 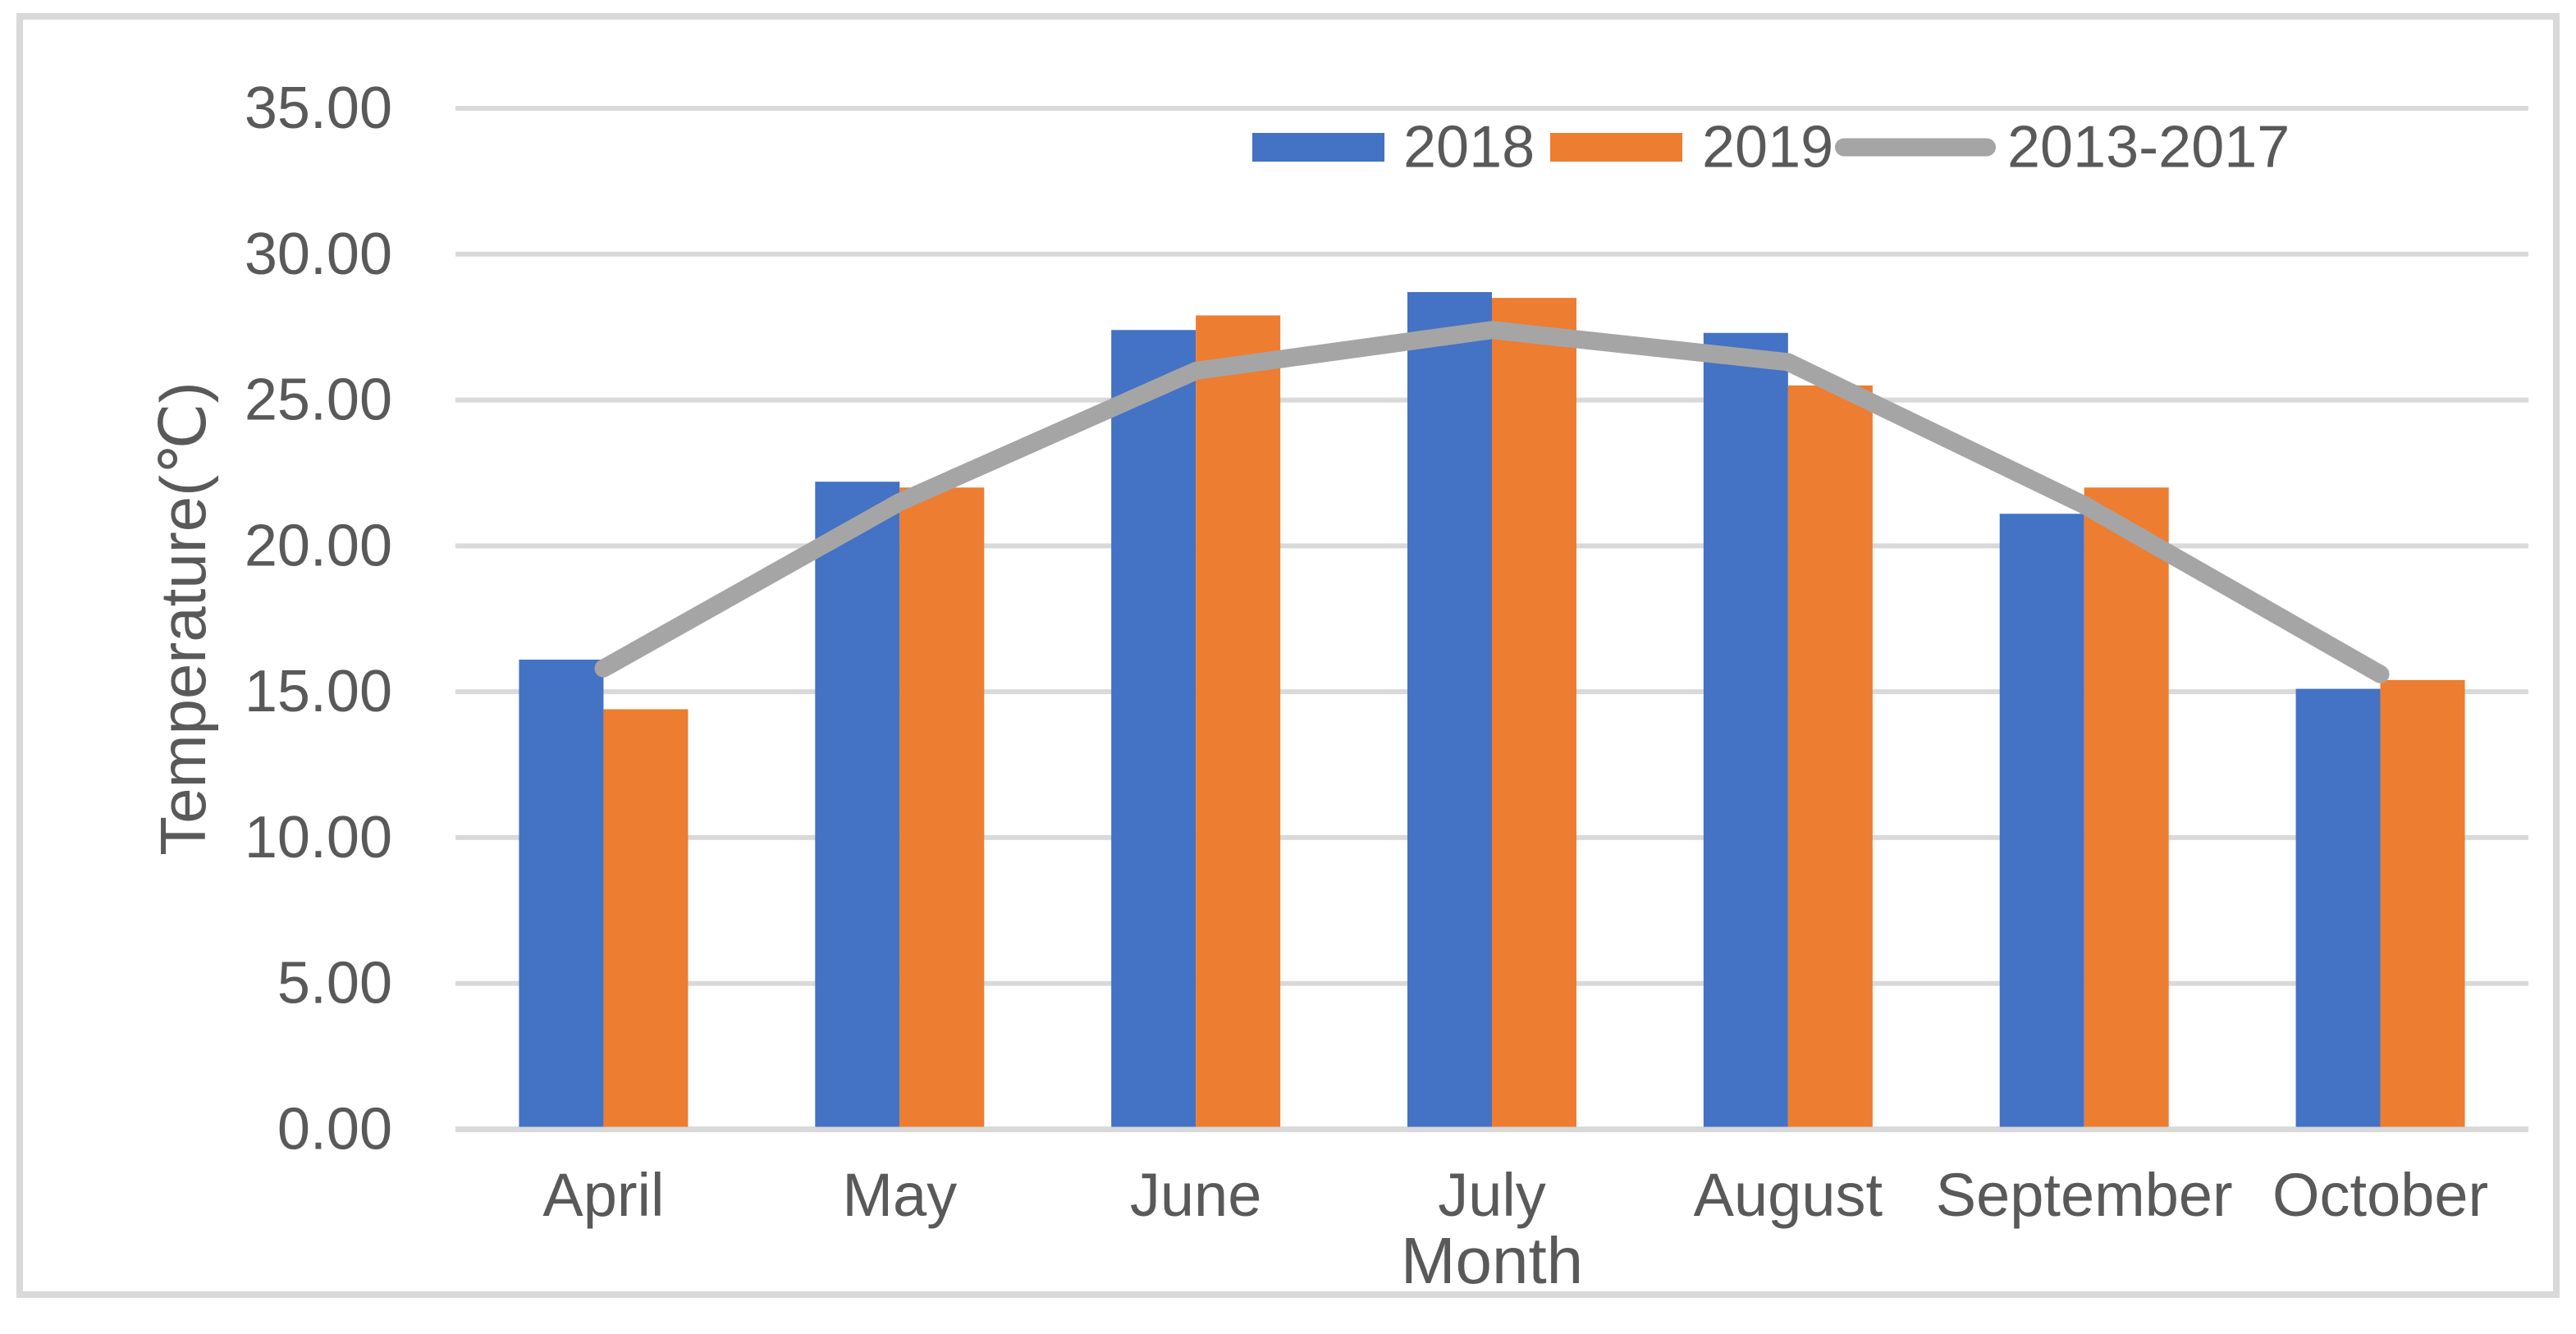 I want to click on bar-2018-september, so click(x=2041, y=820).